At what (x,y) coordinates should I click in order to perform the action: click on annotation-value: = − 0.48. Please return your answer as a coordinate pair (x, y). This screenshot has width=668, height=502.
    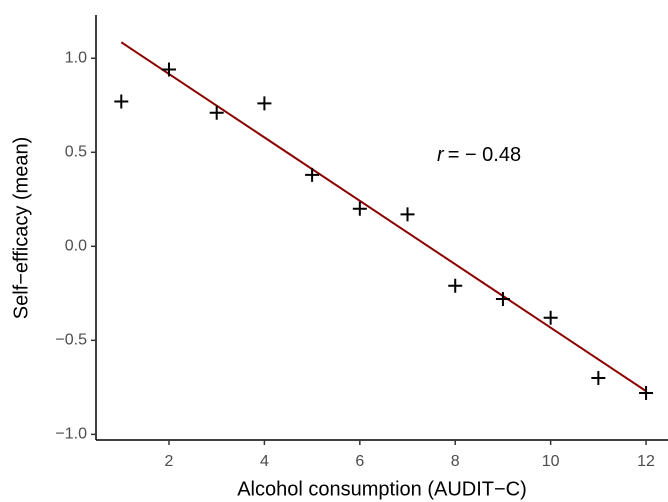
    Looking at the image, I should click on (484, 155).